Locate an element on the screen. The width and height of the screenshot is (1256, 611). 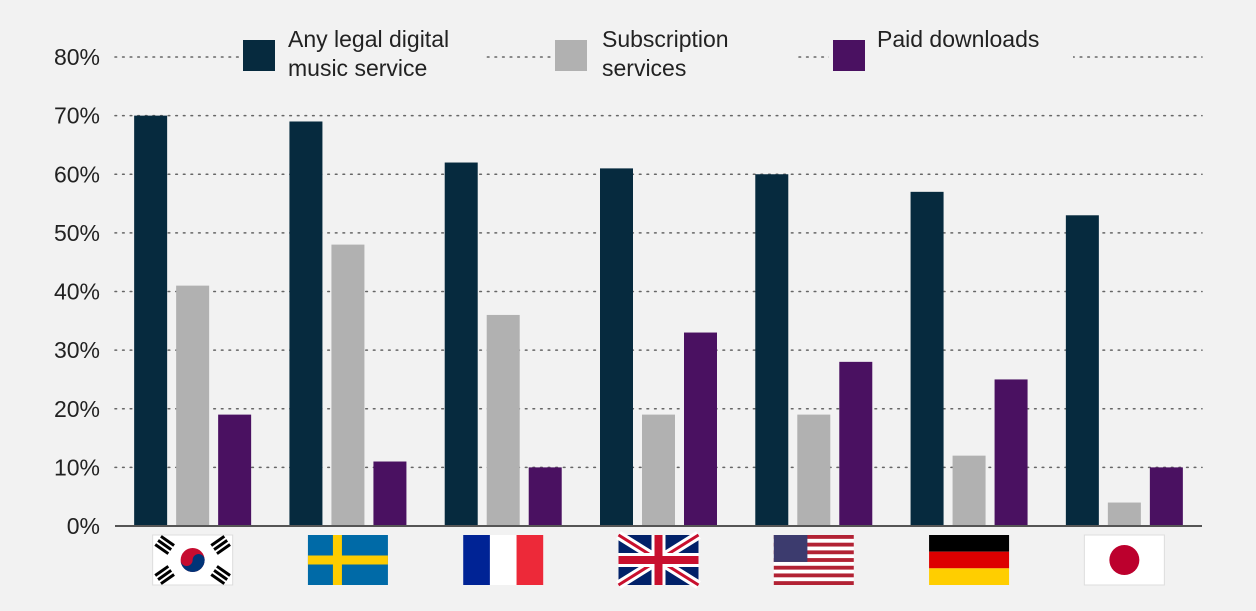
legend-label: Paid downloads is located at coordinates (958, 39).